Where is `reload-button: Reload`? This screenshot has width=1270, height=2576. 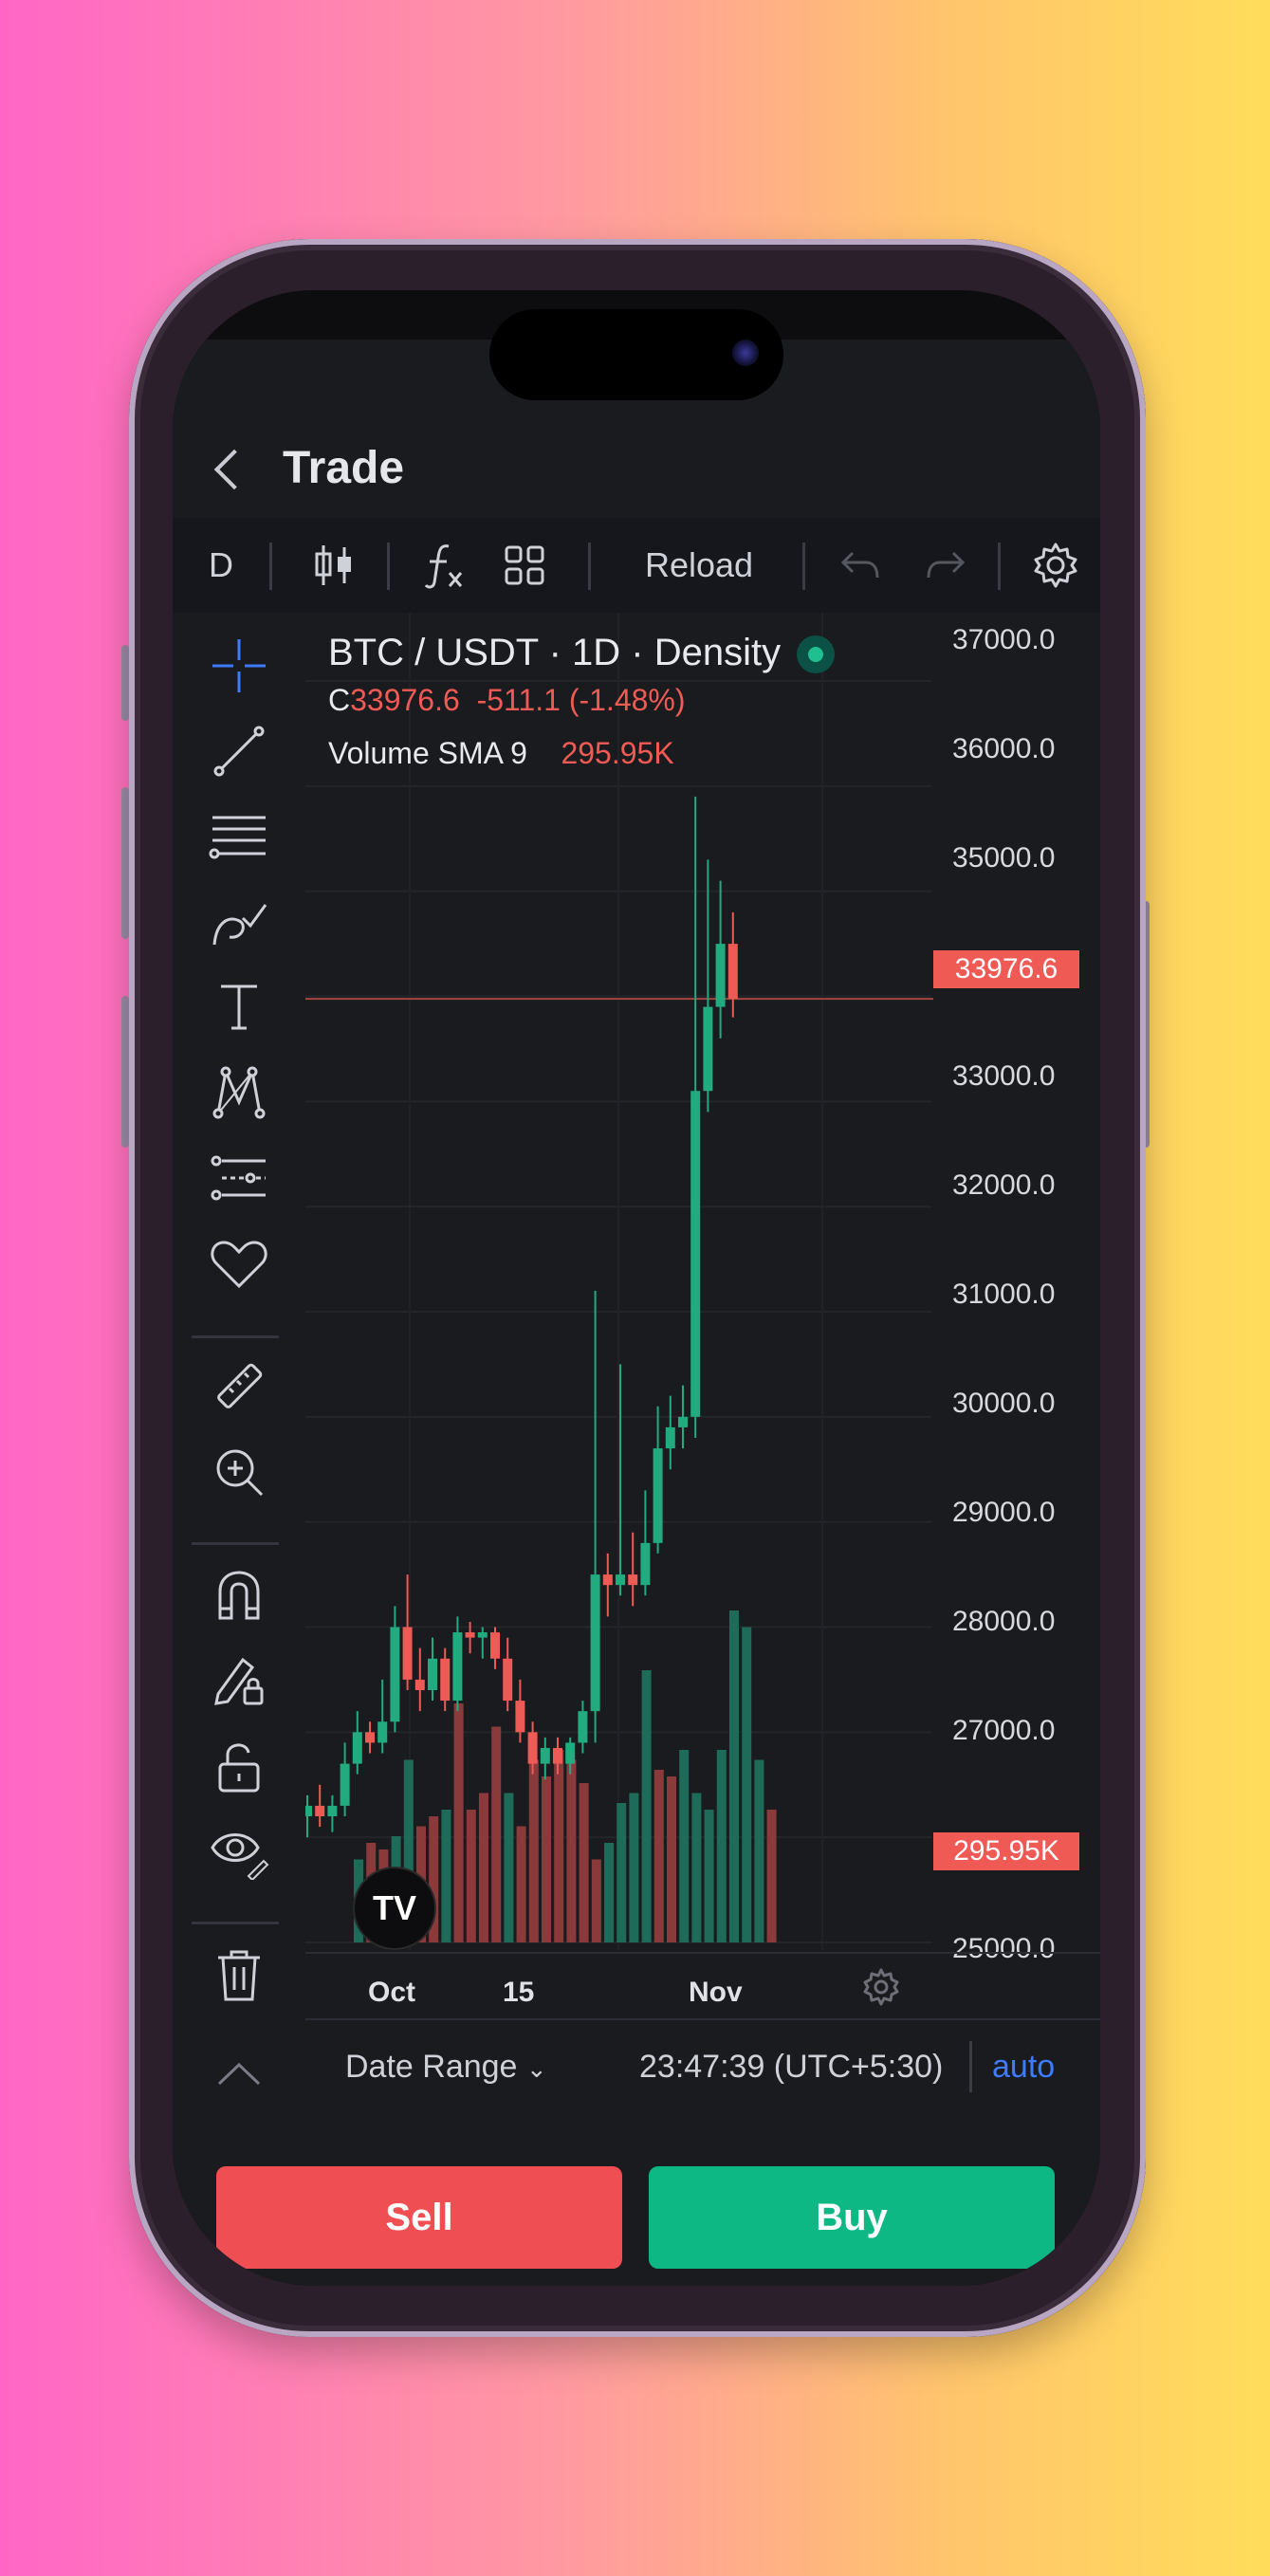
reload-button: Reload is located at coordinates (699, 564).